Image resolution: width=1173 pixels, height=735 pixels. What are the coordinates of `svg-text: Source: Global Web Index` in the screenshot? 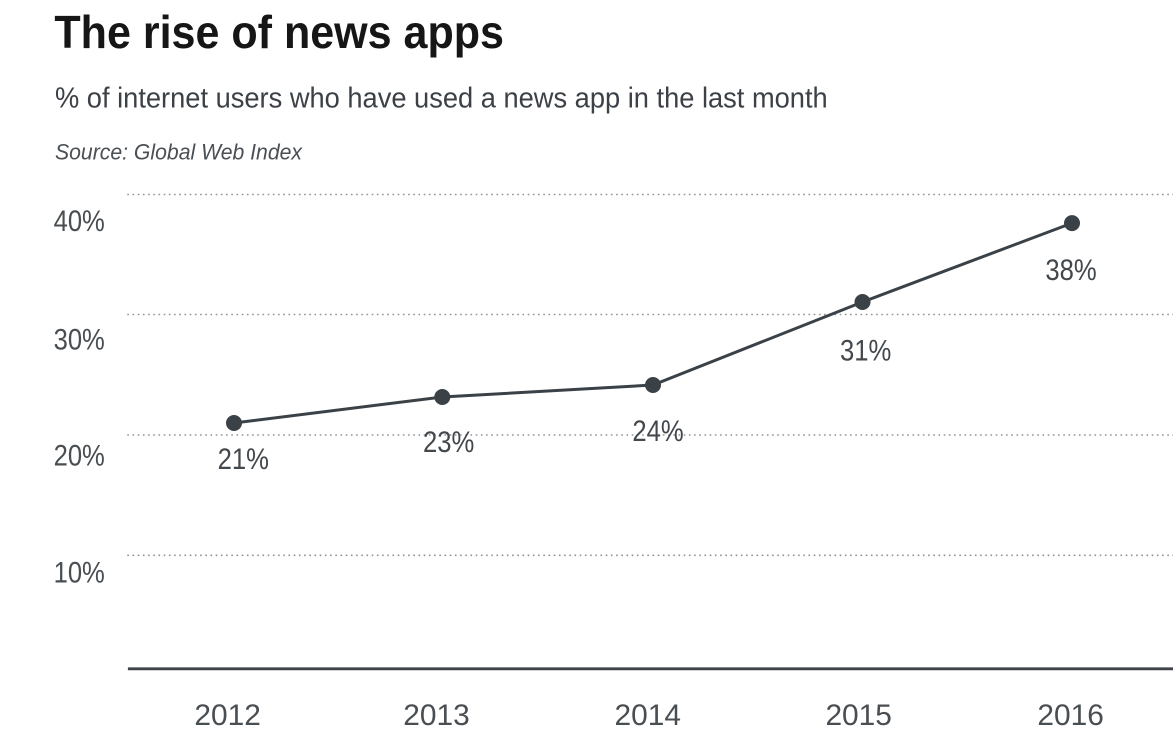 It's located at (179, 152).